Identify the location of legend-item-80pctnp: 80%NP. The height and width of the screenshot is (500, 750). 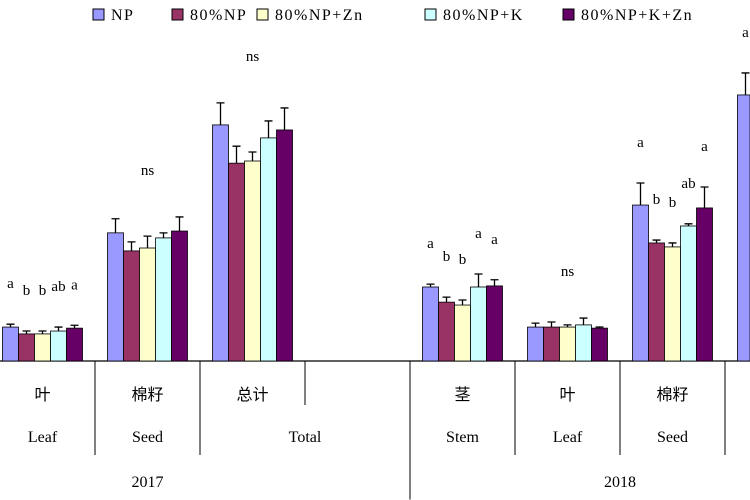
(209, 15).